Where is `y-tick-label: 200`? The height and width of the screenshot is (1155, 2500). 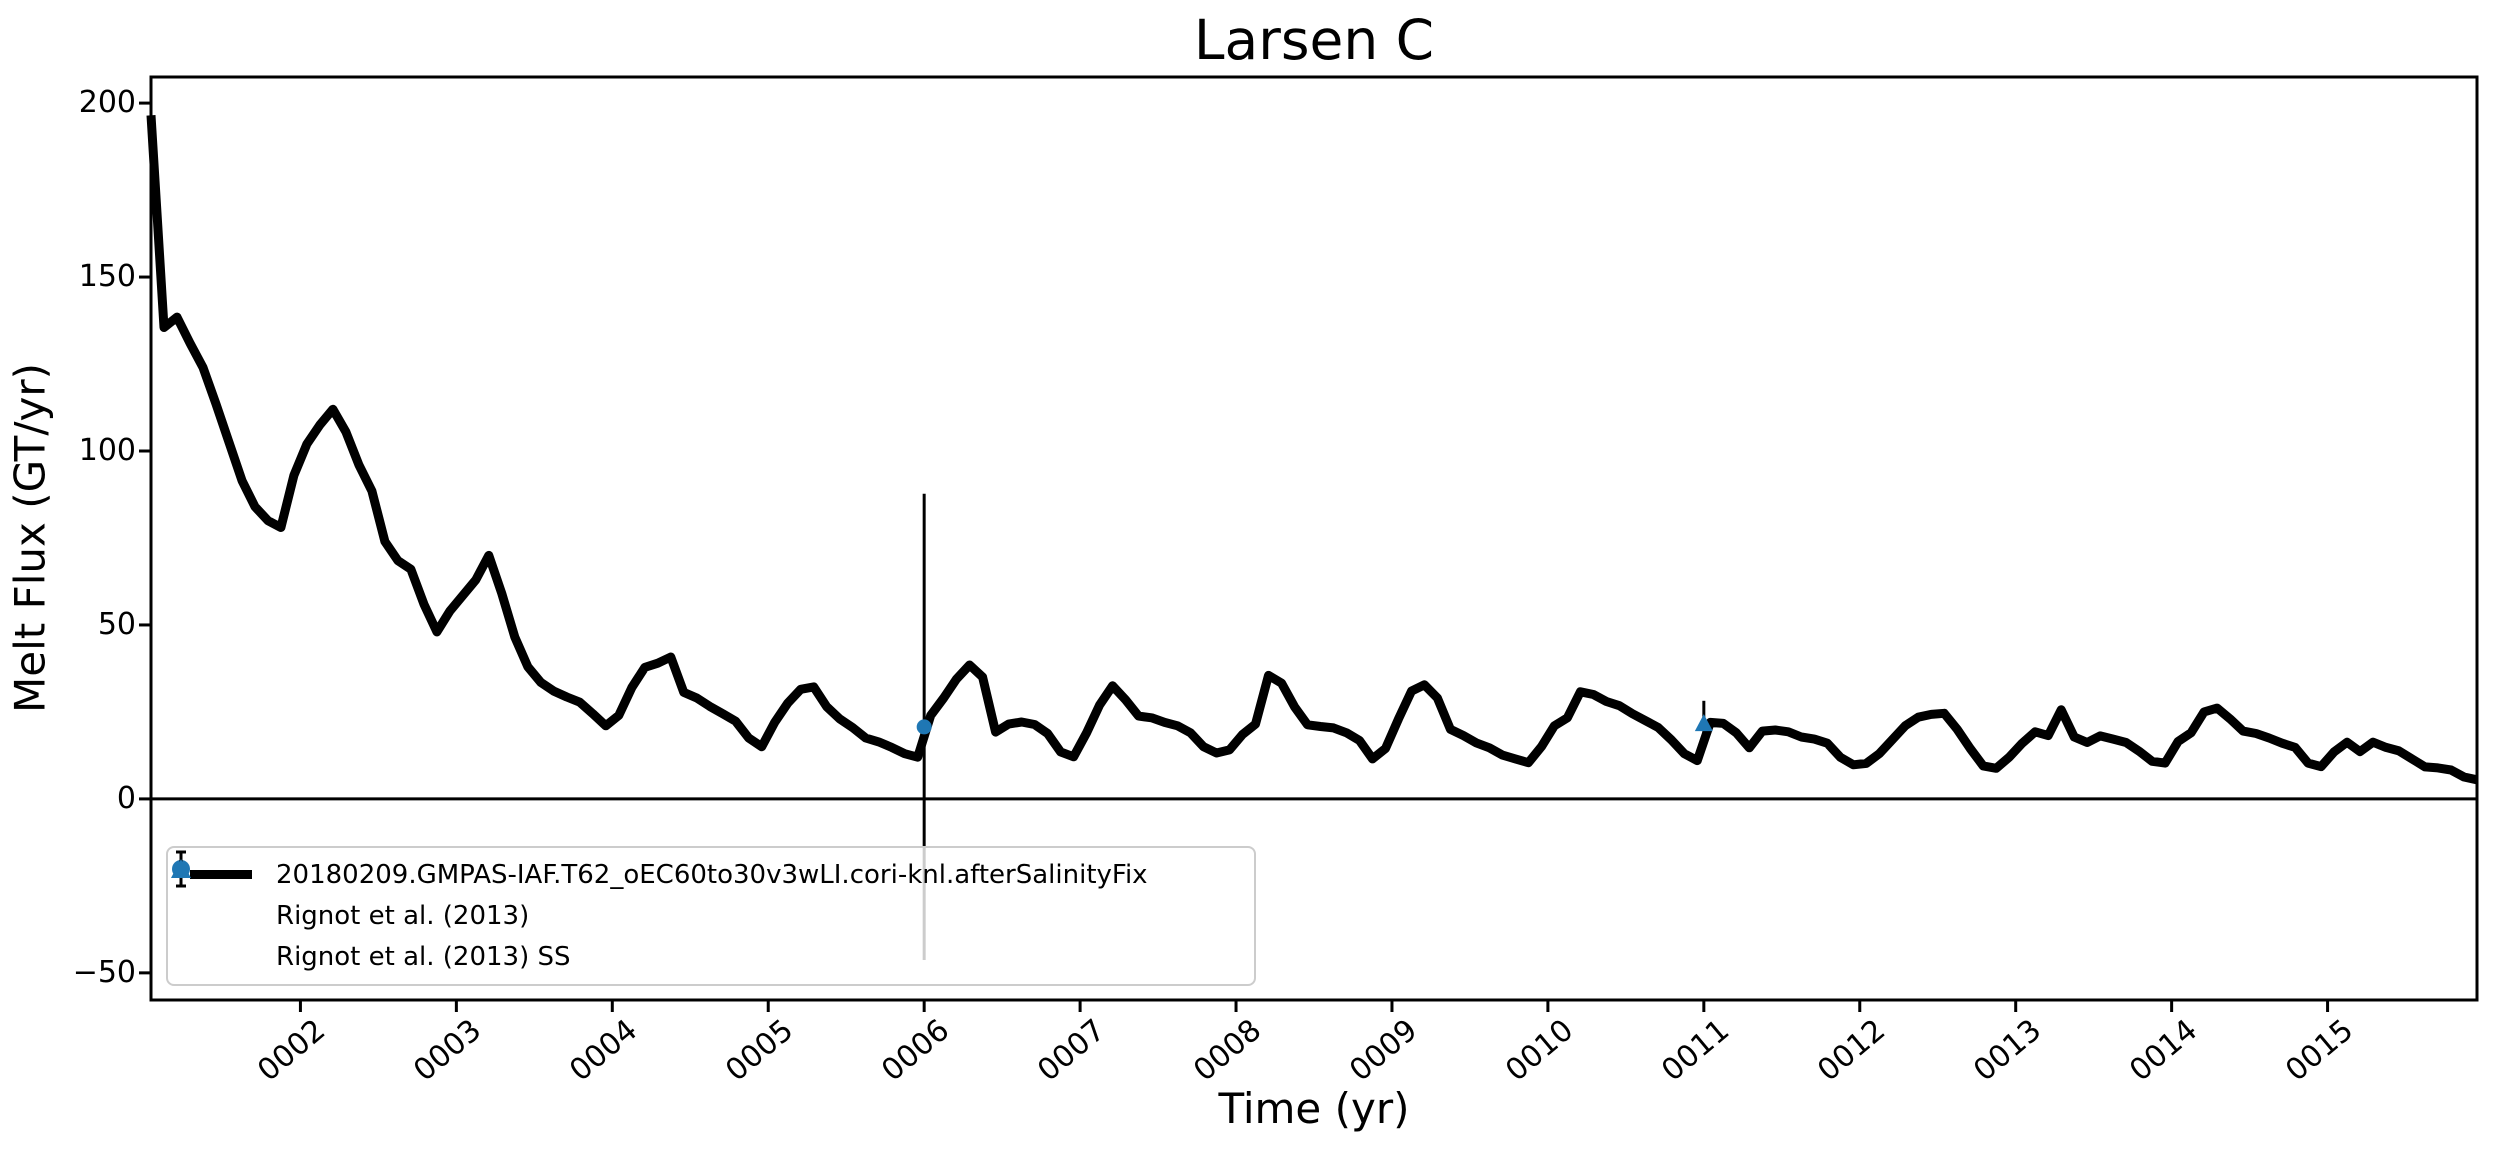 y-tick-label: 200 is located at coordinates (107, 103).